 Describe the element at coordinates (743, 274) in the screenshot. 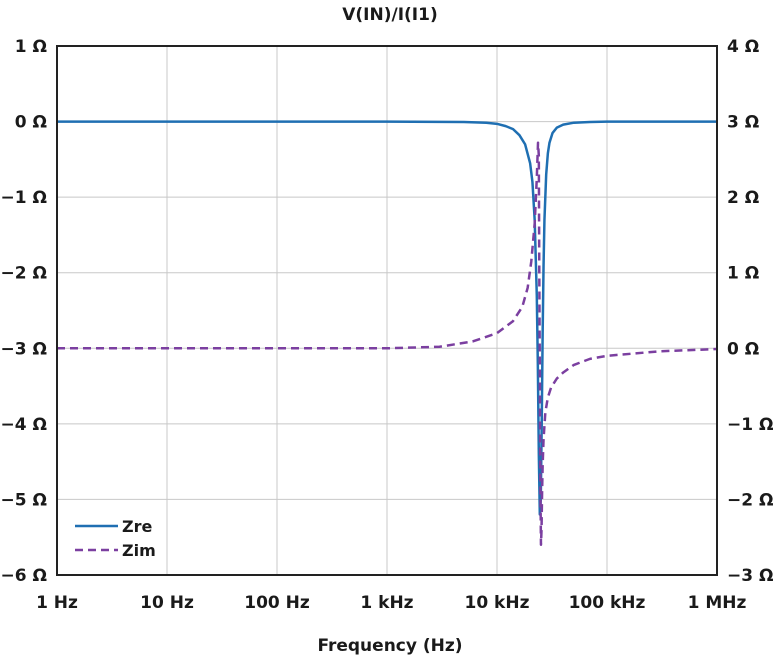

I see `right-tick-label: 1 Ω` at that location.